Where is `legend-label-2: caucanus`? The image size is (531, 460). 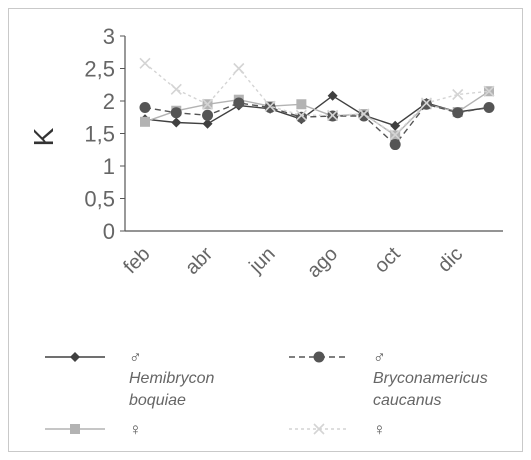 legend-label-2: caucanus is located at coordinates (407, 400).